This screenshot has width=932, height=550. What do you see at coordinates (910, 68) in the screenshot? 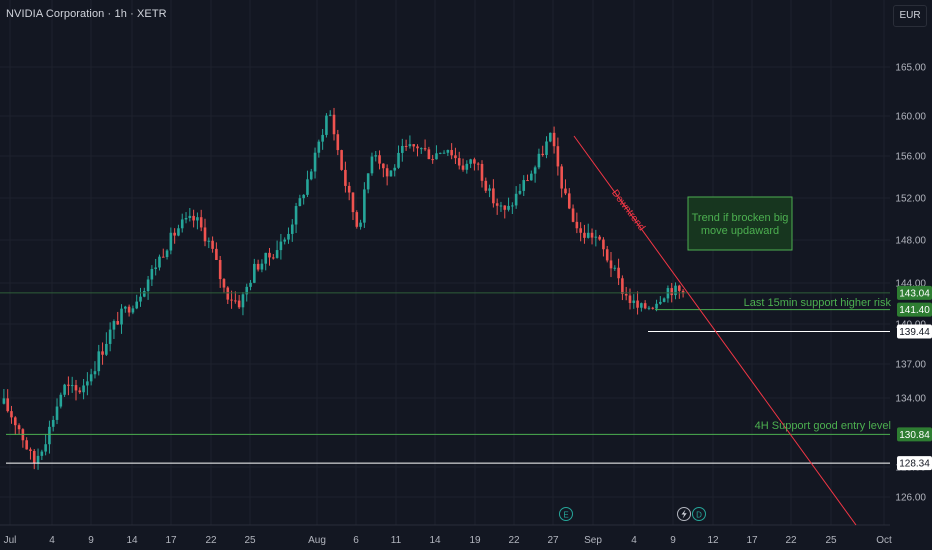
I see `price-tick-label: 165.00` at bounding box center [910, 68].